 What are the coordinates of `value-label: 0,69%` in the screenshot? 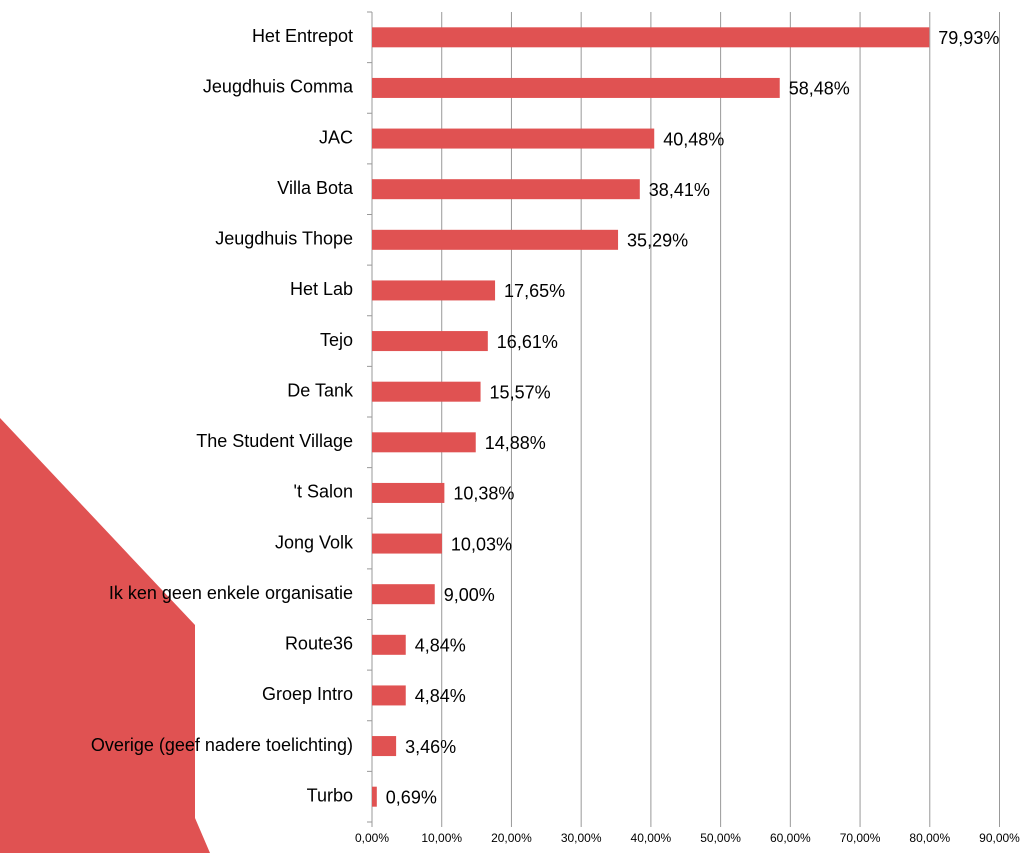 It's located at (411, 797).